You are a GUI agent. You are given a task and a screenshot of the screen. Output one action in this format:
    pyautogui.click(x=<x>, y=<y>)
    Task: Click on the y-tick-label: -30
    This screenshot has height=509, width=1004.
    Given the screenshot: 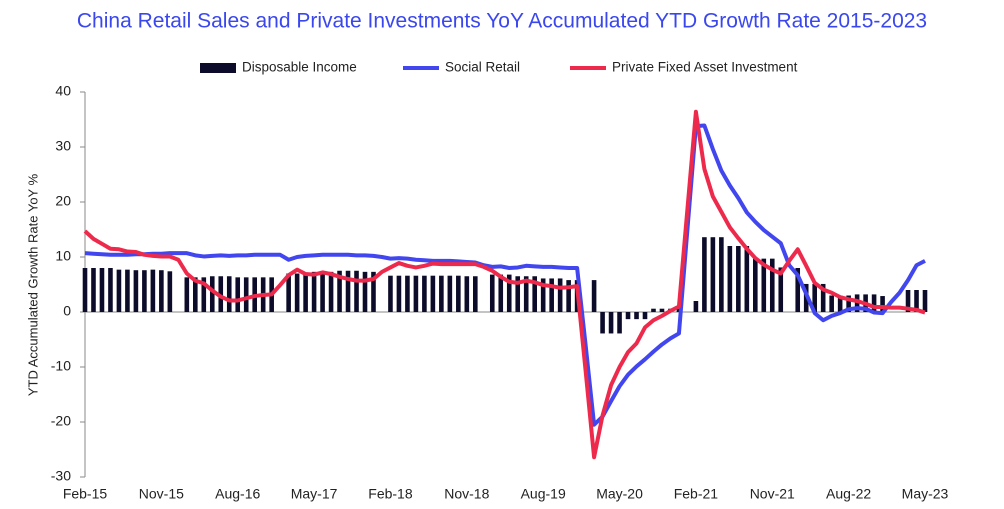 What is the action you would take?
    pyautogui.click(x=61, y=476)
    